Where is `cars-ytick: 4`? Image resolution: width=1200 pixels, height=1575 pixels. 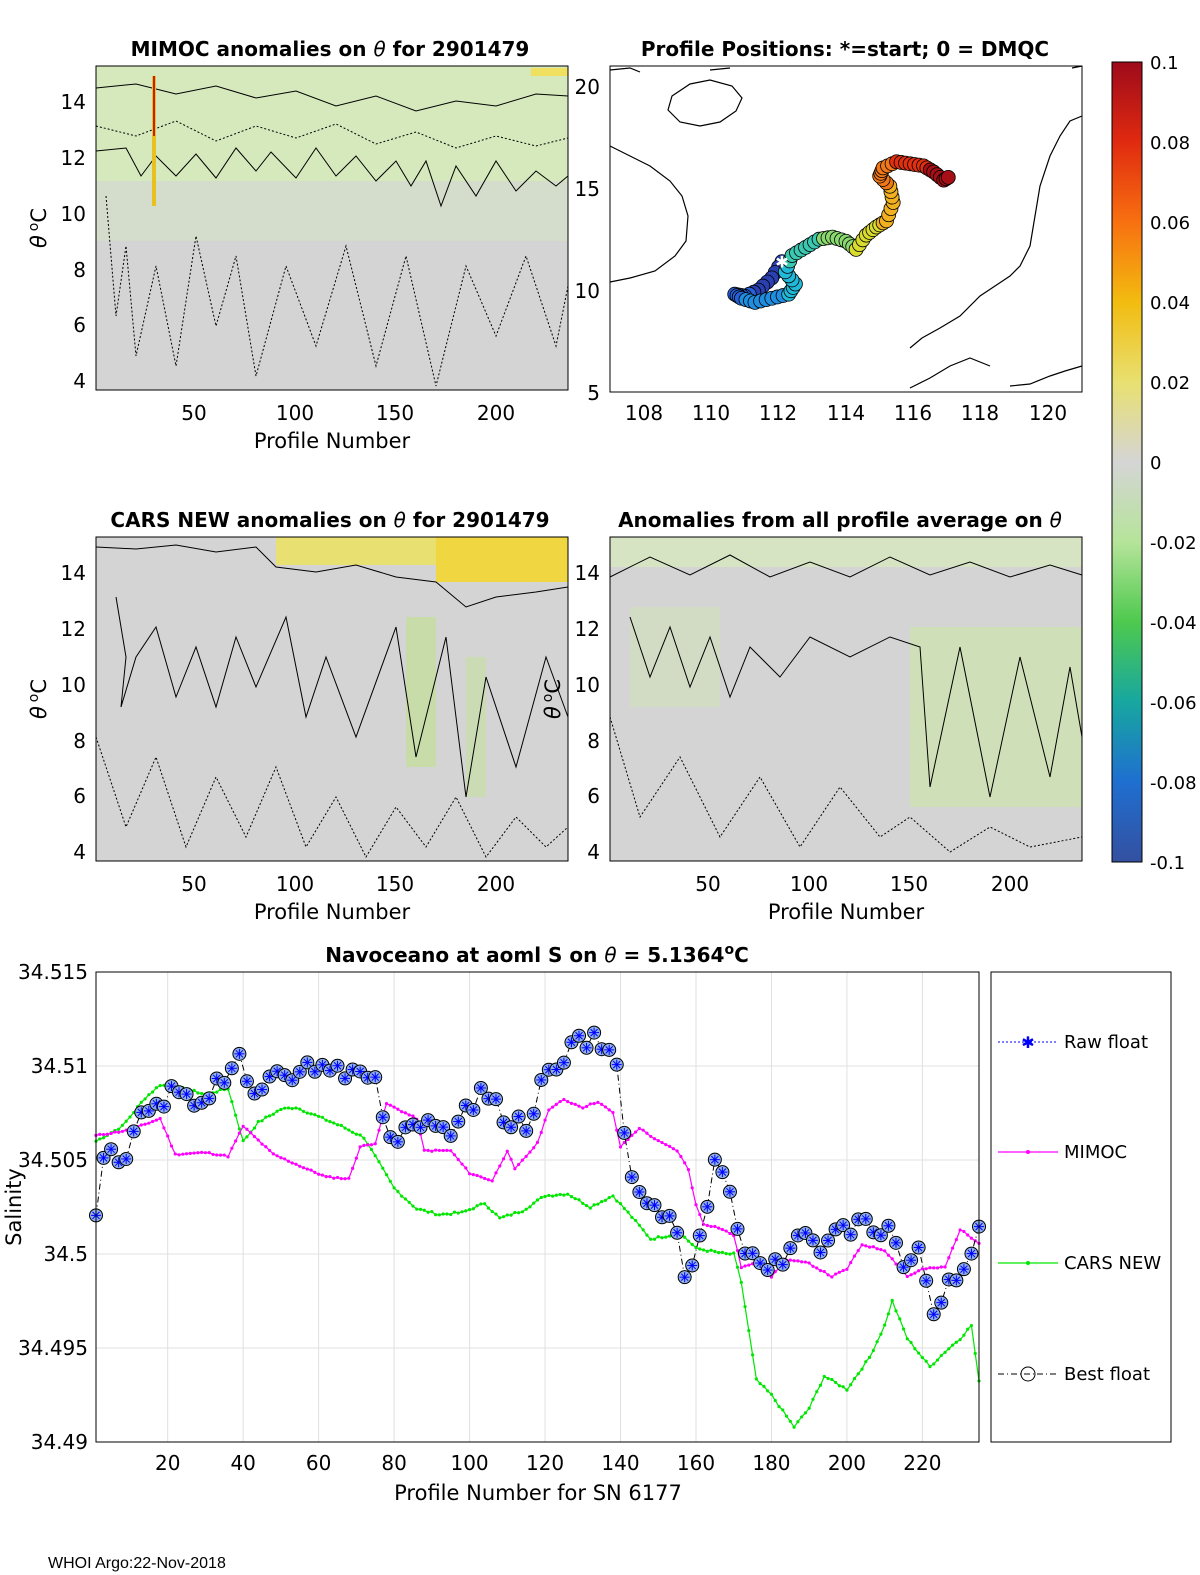 cars-ytick: 4 is located at coordinates (79, 852).